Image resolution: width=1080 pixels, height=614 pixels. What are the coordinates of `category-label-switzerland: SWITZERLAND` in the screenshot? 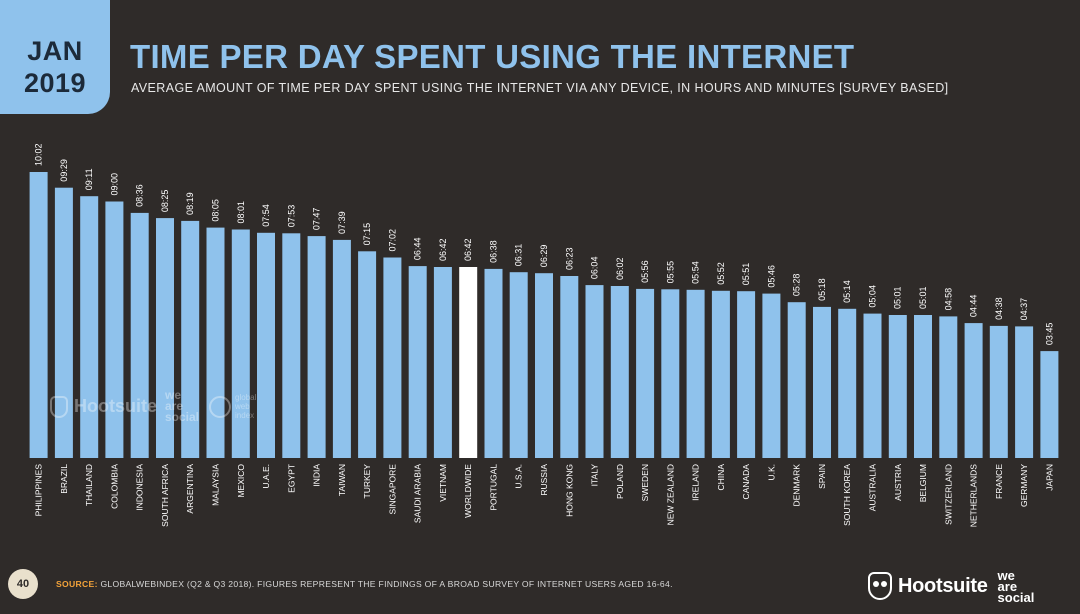 It's located at (948, 494).